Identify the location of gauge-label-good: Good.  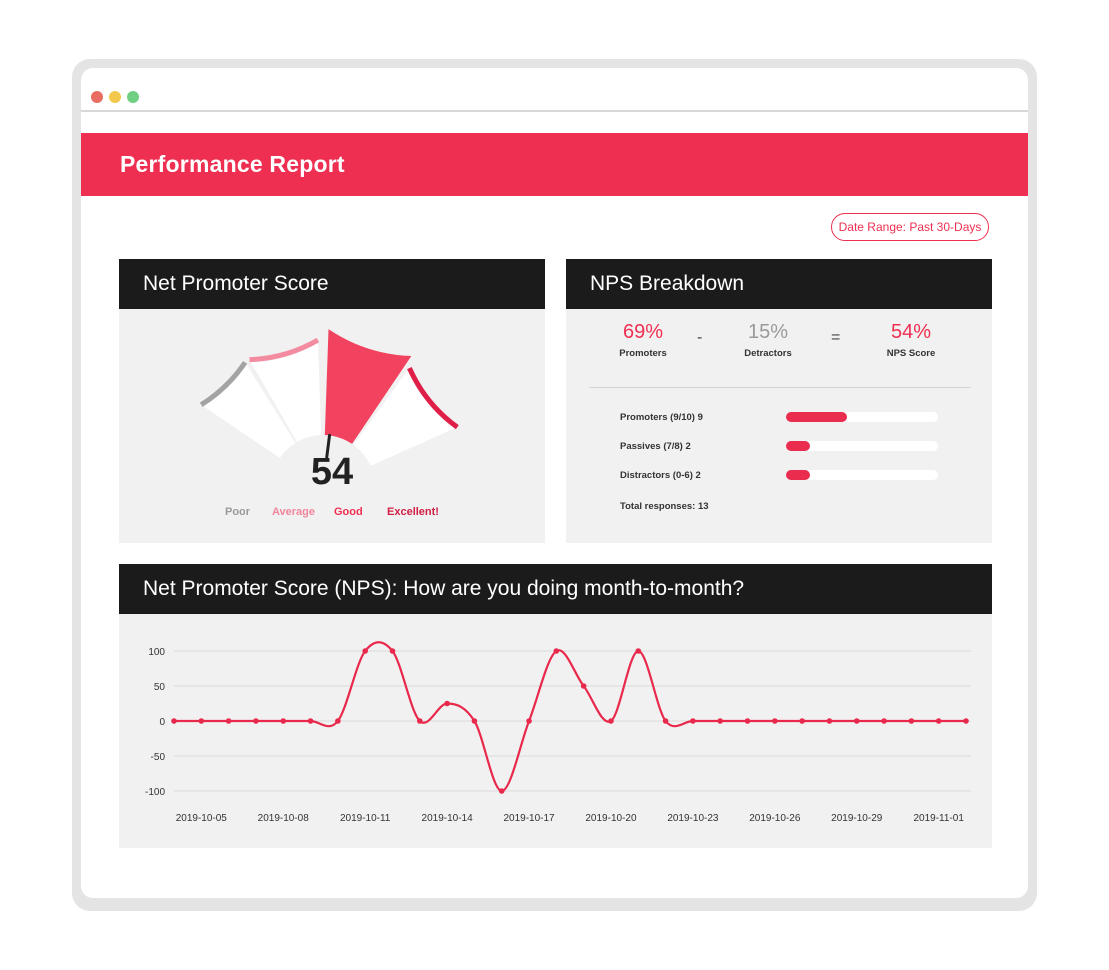
(348, 512).